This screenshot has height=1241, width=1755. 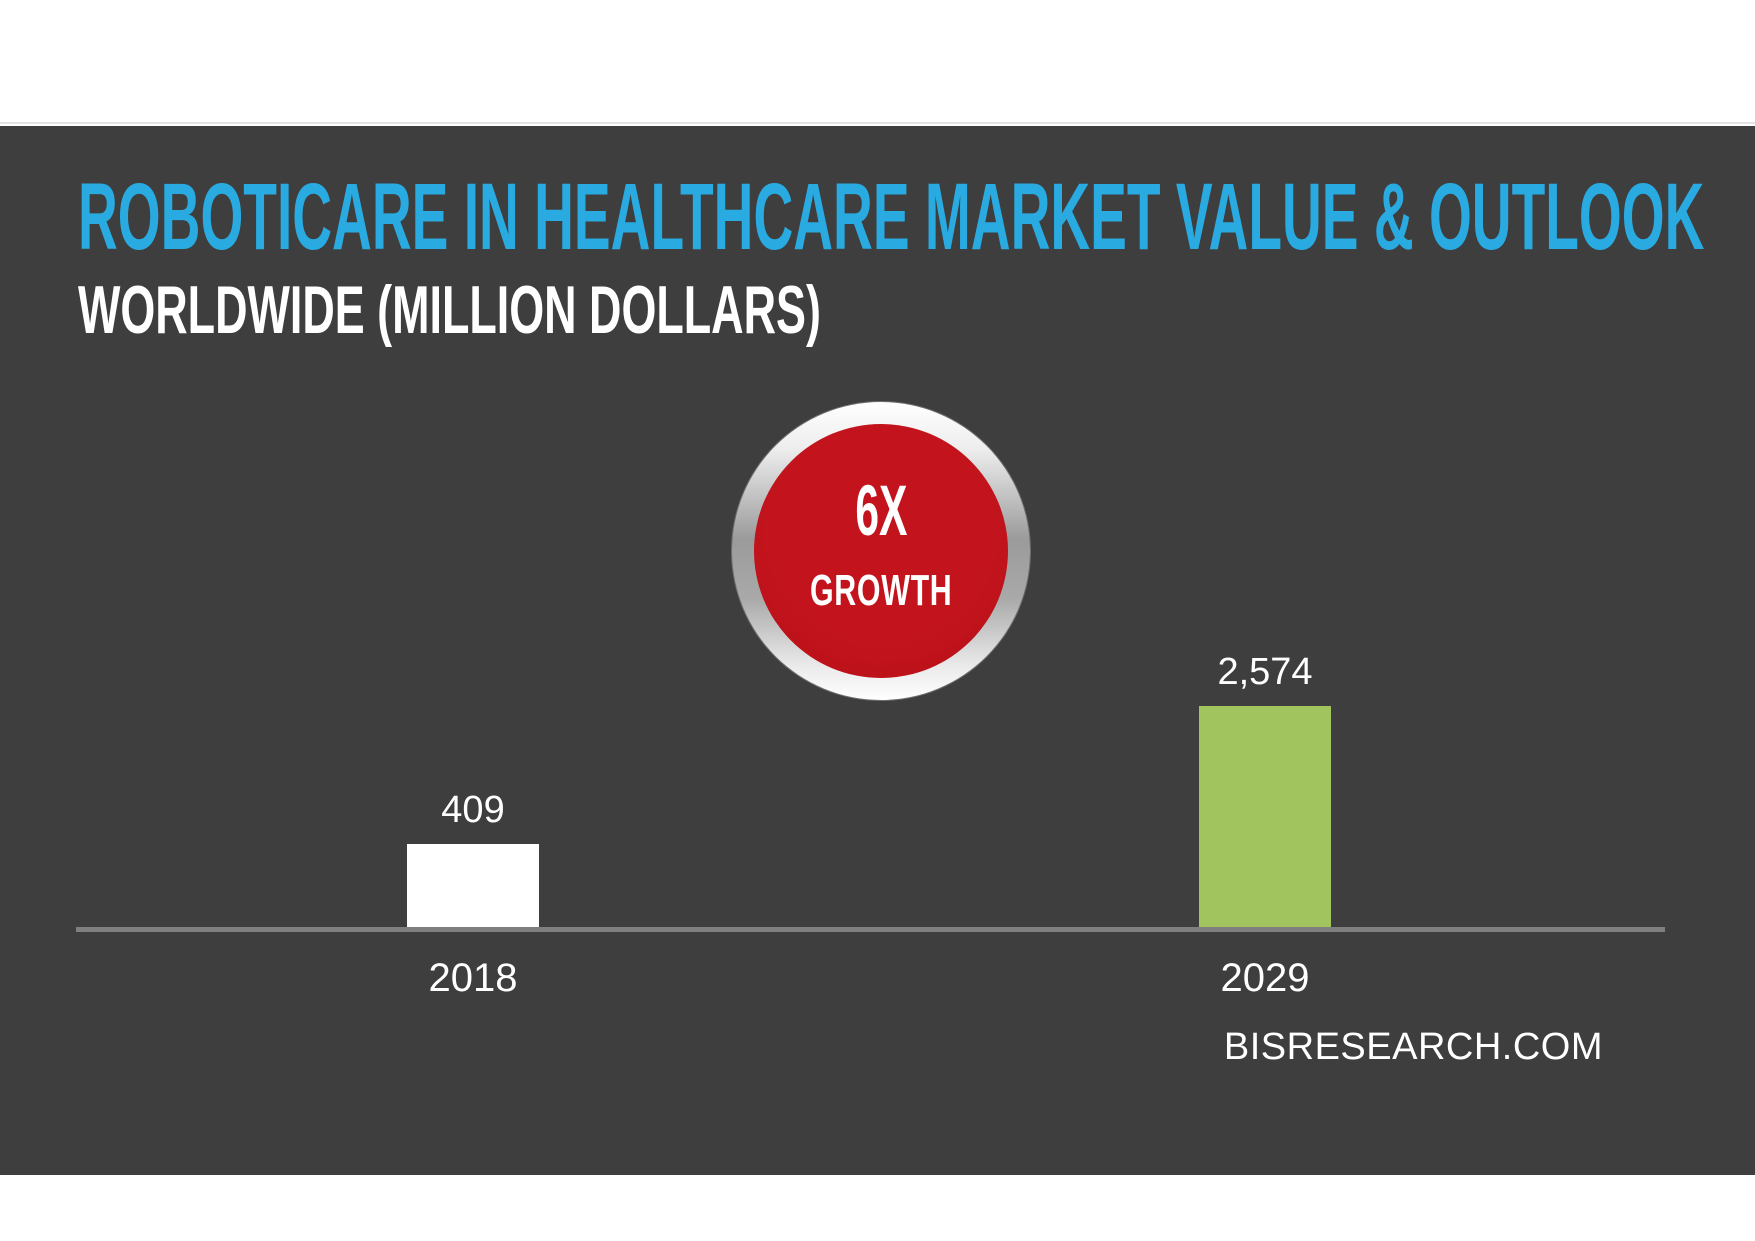 What do you see at coordinates (870, 929) in the screenshot?
I see `x-axis-line` at bounding box center [870, 929].